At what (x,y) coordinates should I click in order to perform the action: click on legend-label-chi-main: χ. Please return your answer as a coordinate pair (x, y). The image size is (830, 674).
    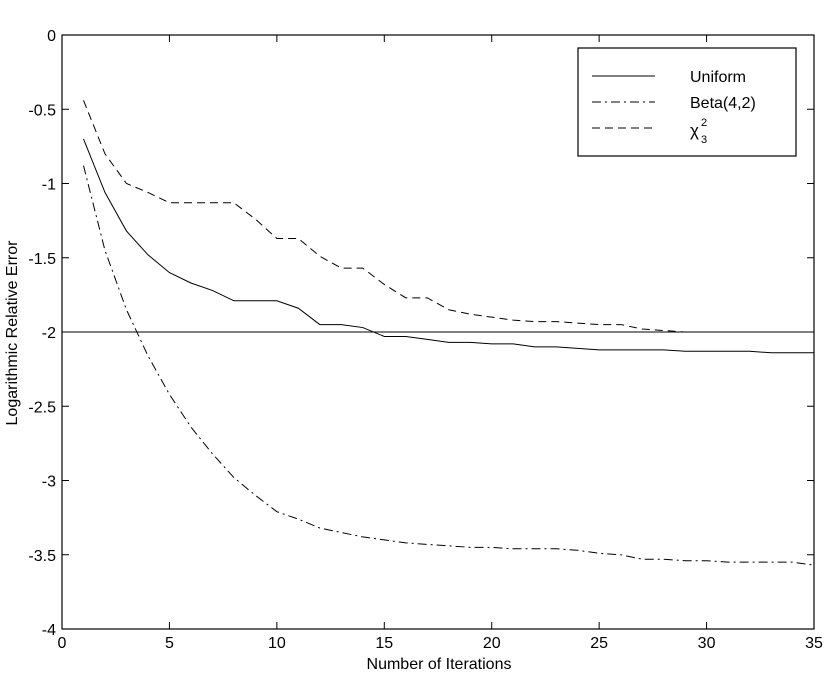
    Looking at the image, I should click on (694, 130).